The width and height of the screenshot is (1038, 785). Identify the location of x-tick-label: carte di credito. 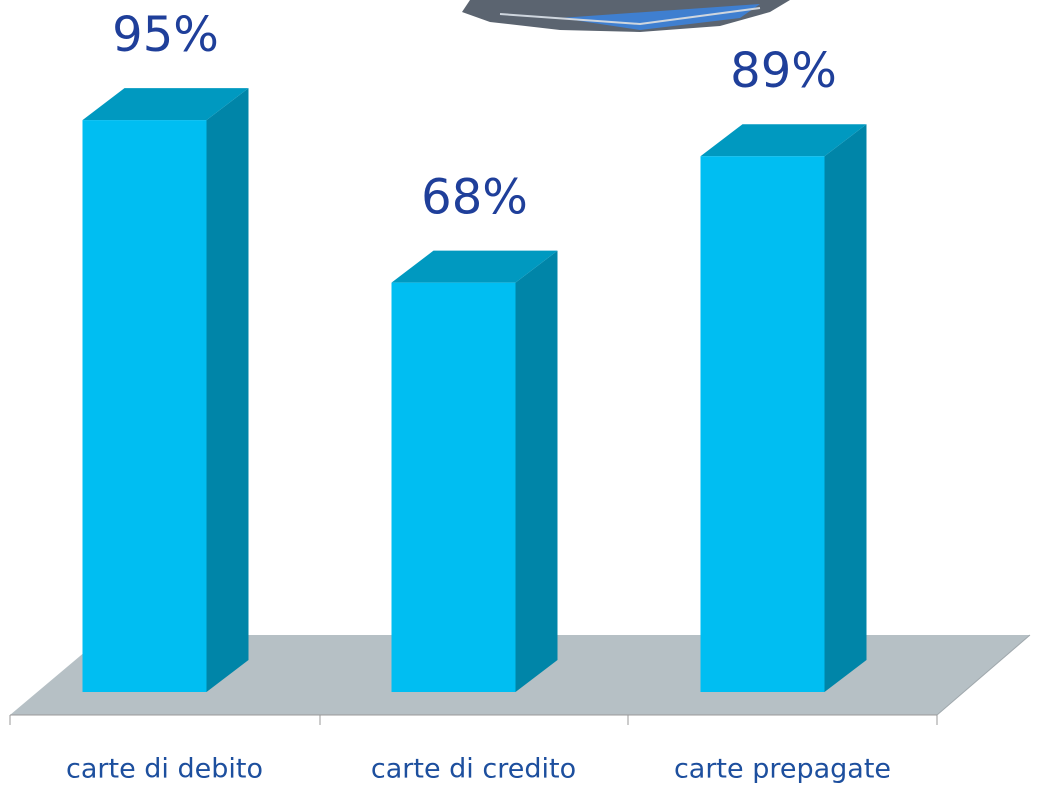
(473, 769).